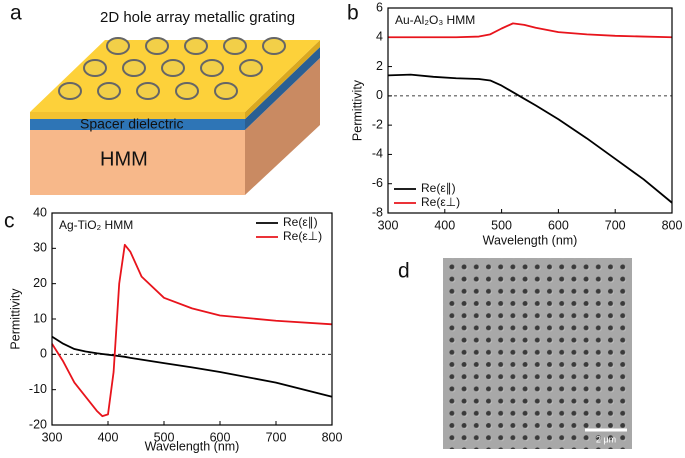 The height and width of the screenshot is (458, 685). I want to click on y-tick-label: 20, so click(40, 283).